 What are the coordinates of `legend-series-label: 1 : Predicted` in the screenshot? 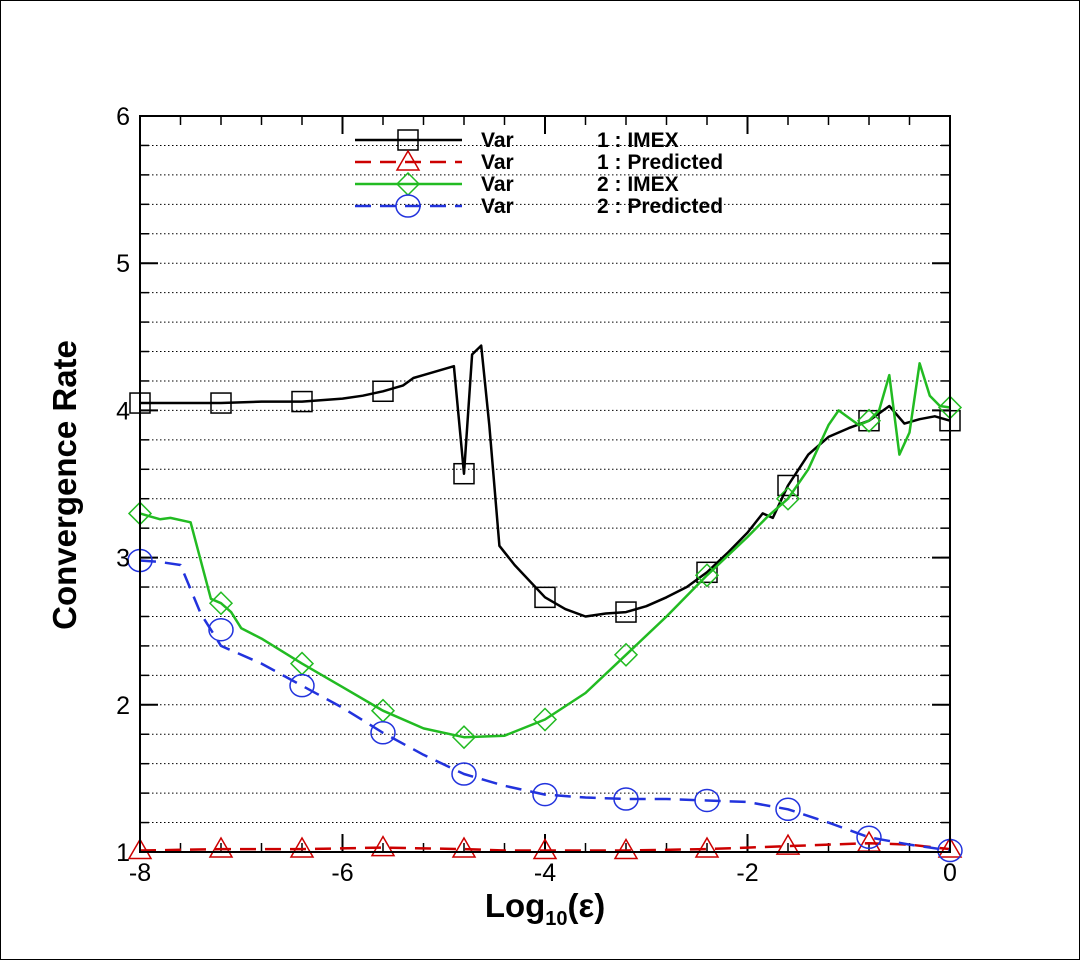 It's located at (660, 162).